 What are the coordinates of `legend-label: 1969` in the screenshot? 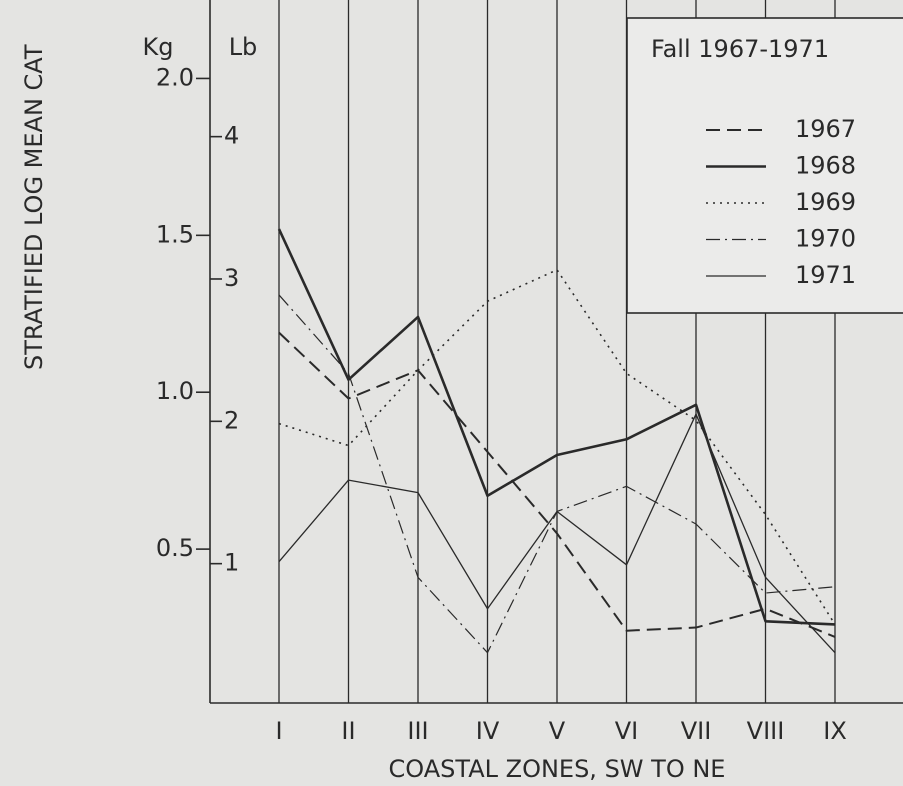 It's located at (825, 202).